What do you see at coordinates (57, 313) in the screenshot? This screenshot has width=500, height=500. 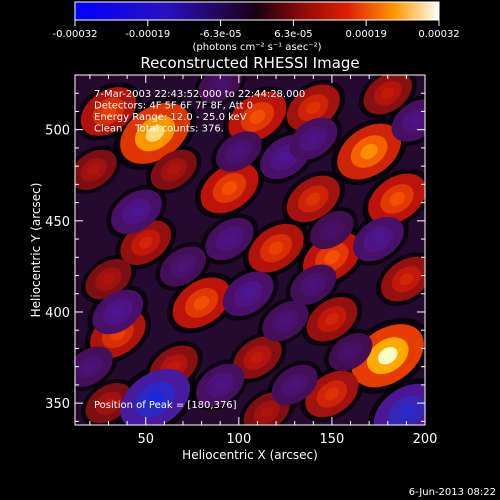 I see `y-tick-label: 400` at bounding box center [57, 313].